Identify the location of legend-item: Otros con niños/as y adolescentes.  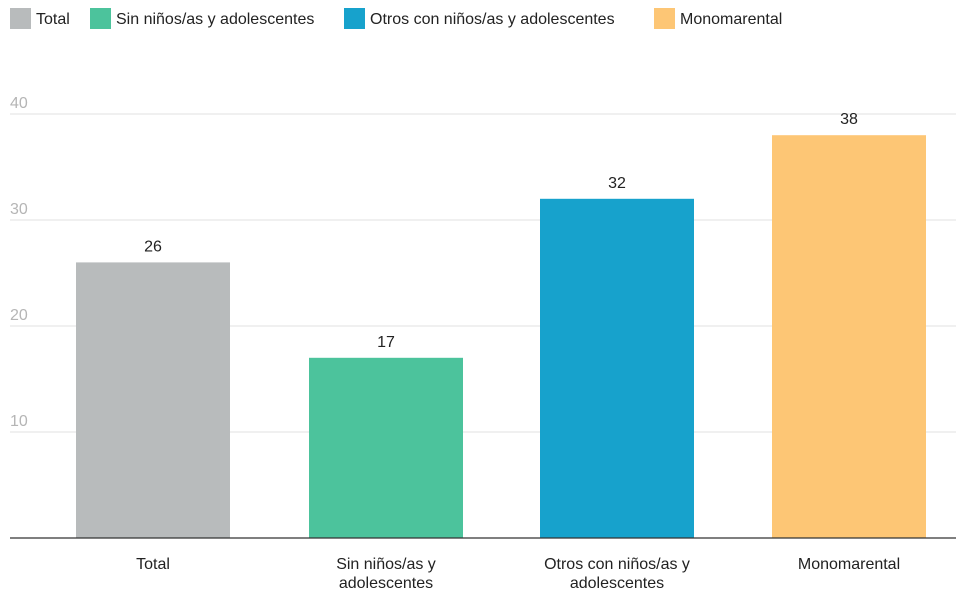
(479, 18).